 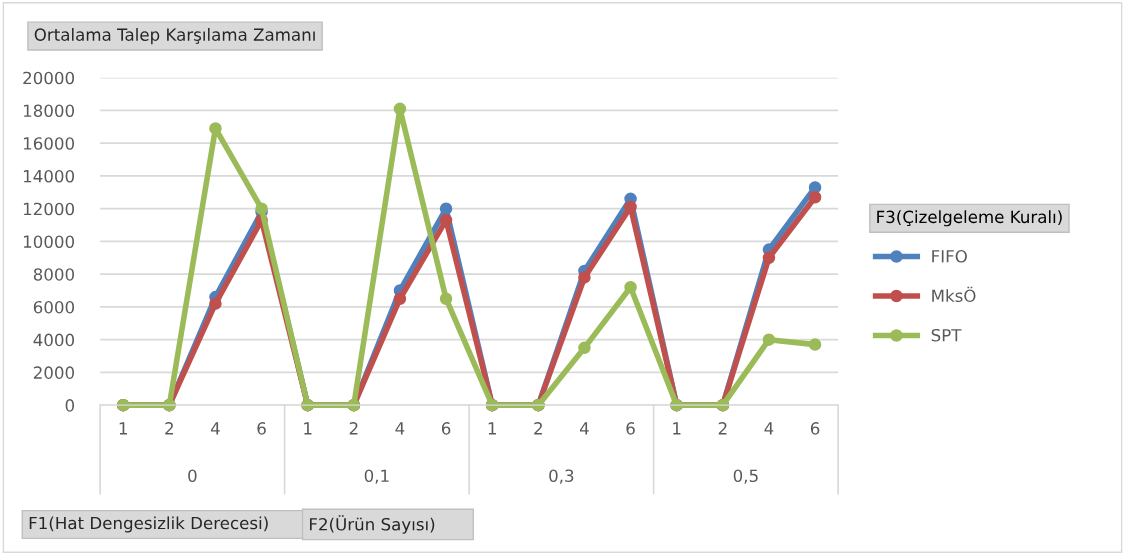 I want to click on y-tick-label: 4000, so click(x=54, y=340).